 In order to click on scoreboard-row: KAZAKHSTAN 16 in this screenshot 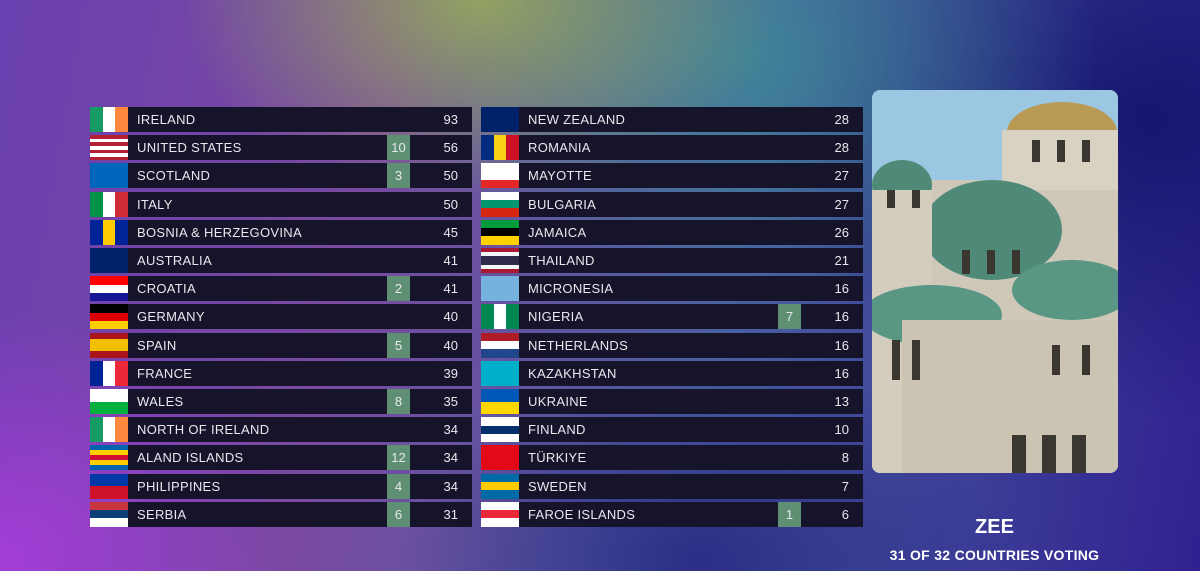, I will do `click(672, 373)`.